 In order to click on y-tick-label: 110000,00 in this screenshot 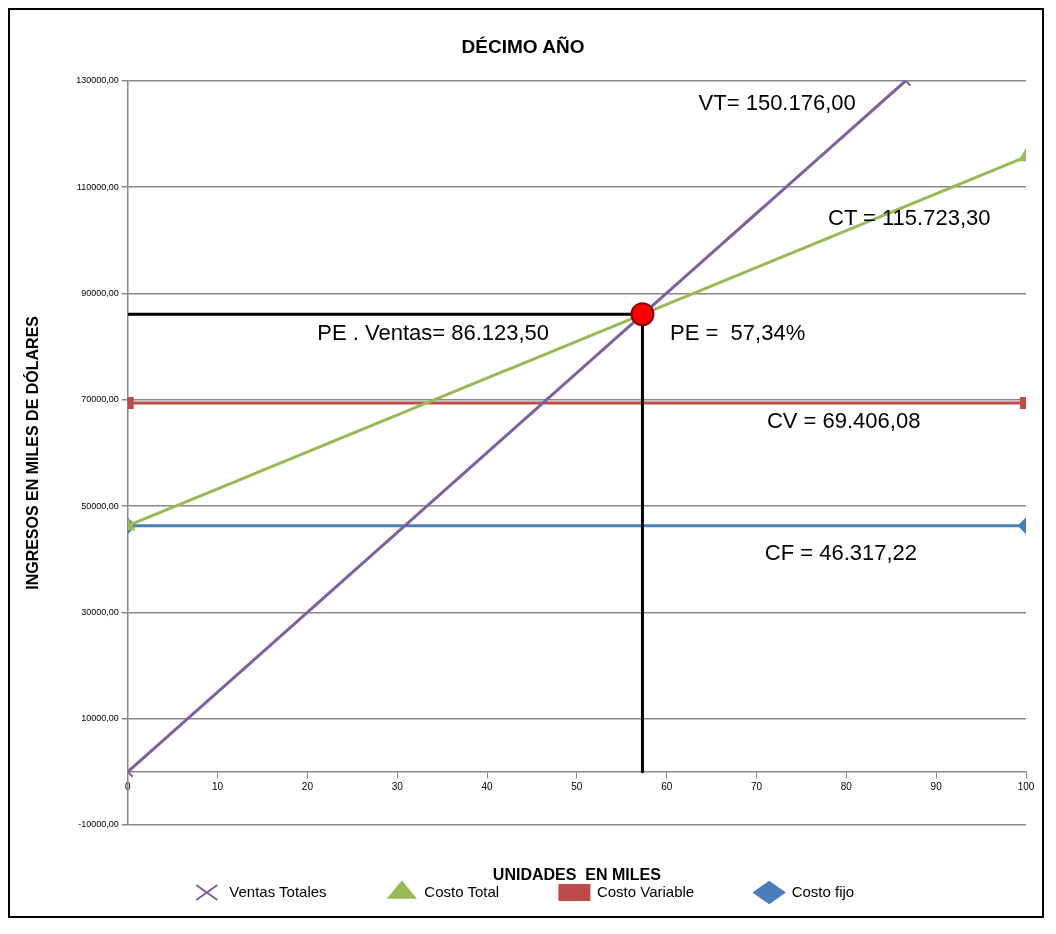, I will do `click(97, 186)`.